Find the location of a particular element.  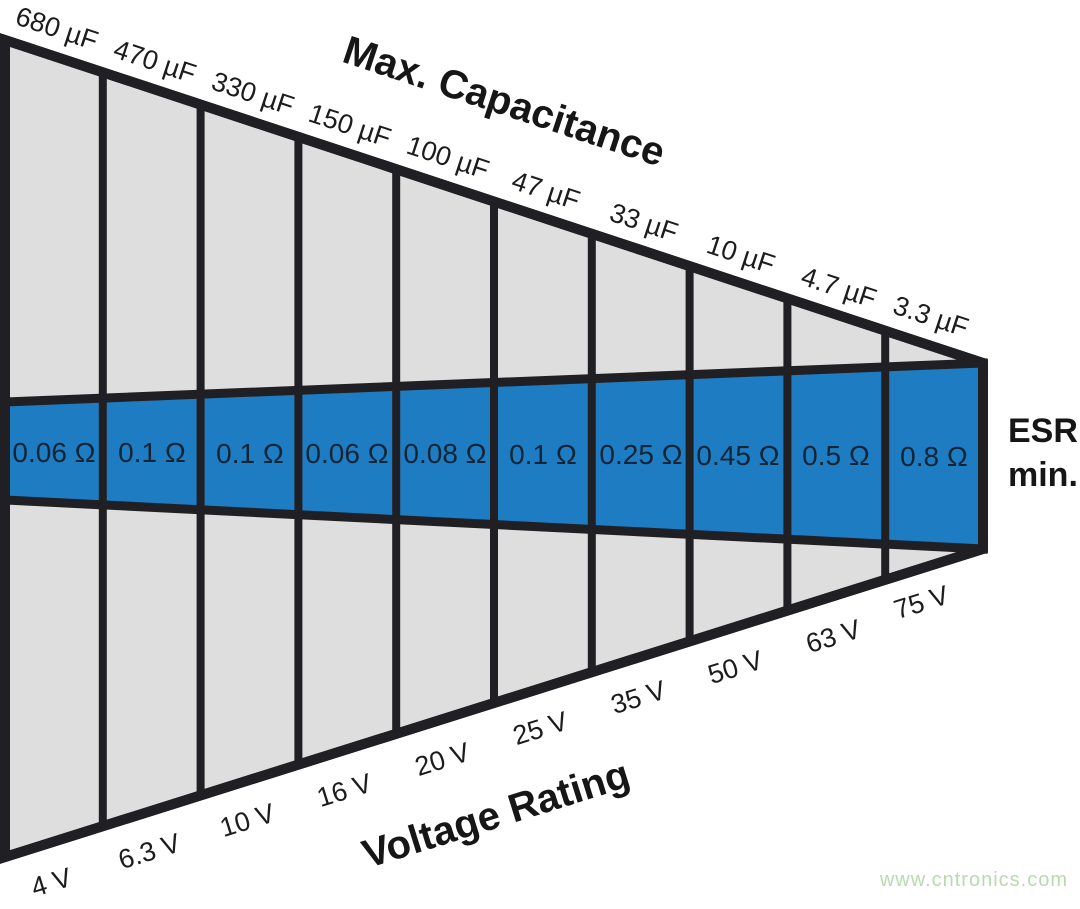

voltage-label: 4 V is located at coordinates (51, 882).